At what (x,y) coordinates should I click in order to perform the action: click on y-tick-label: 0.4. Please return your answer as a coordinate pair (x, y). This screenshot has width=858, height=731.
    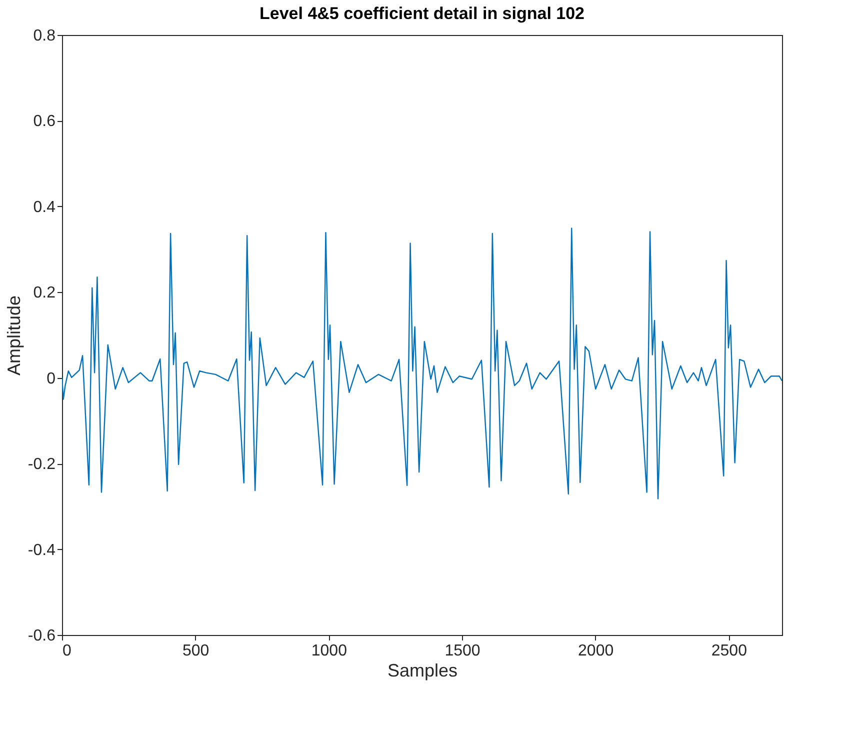
    Looking at the image, I should click on (44, 207).